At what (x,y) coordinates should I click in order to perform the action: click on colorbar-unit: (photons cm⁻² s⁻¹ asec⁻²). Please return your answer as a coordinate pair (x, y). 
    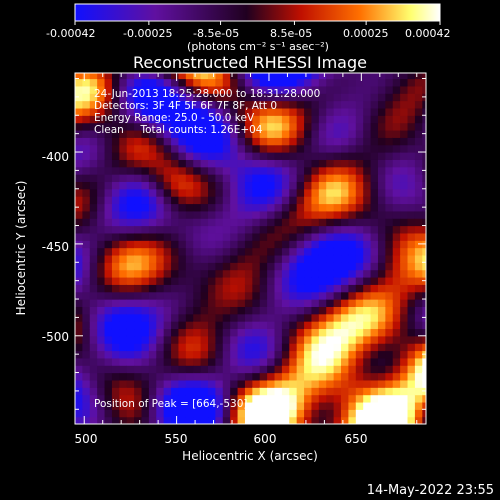
    Looking at the image, I should click on (258, 46).